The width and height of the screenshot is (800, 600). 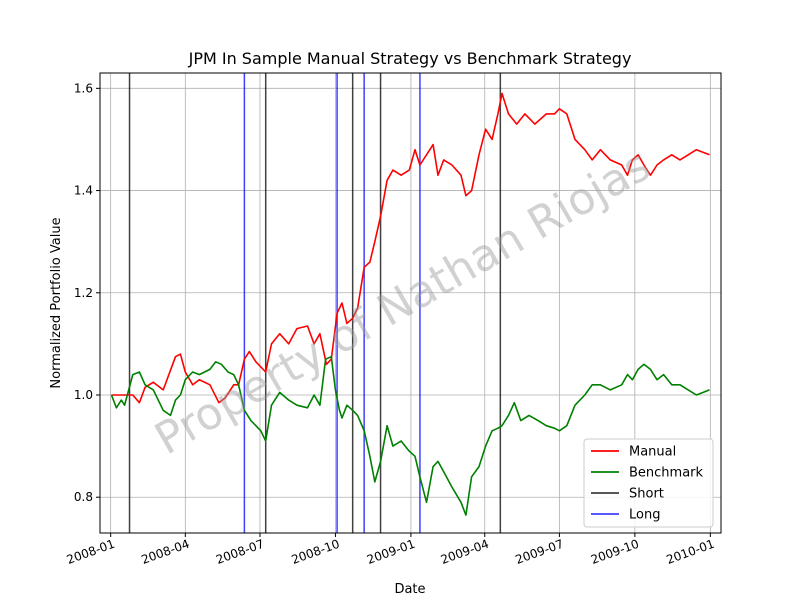 What do you see at coordinates (83, 293) in the screenshot?
I see `y-tick-label: 1.2` at bounding box center [83, 293].